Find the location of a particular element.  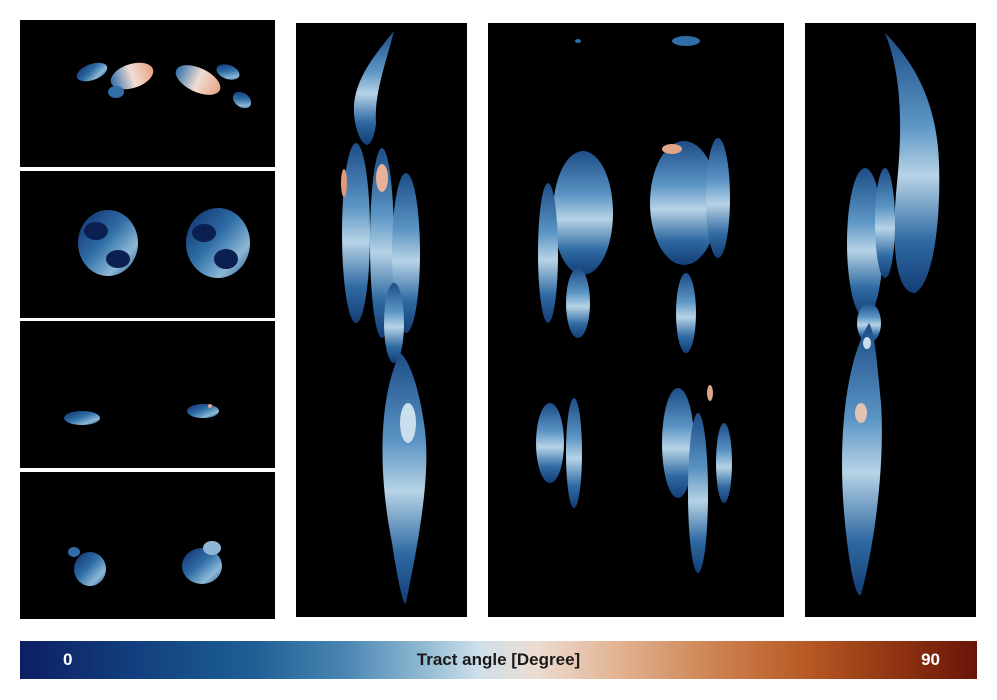

sagittal-panel is located at coordinates (890, 320).